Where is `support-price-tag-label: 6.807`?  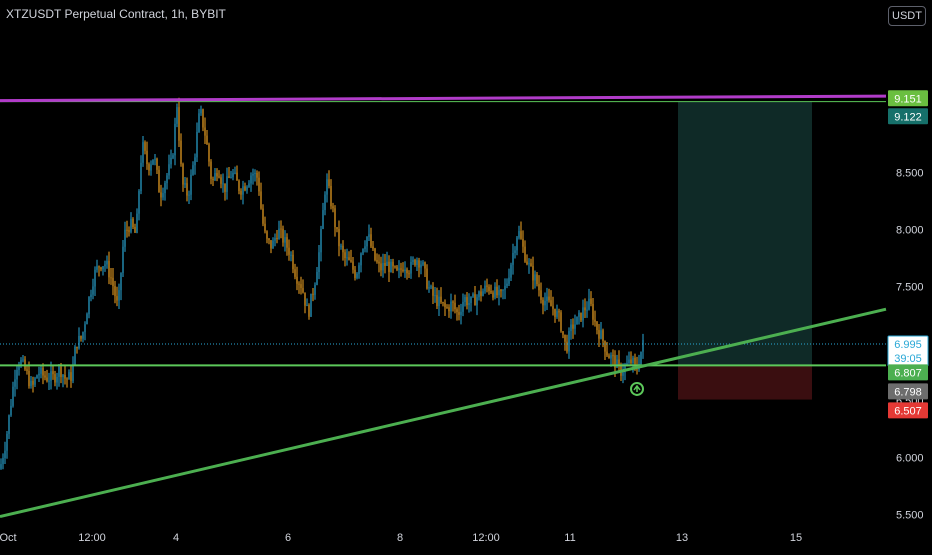 support-price-tag-label: 6.807 is located at coordinates (908, 373).